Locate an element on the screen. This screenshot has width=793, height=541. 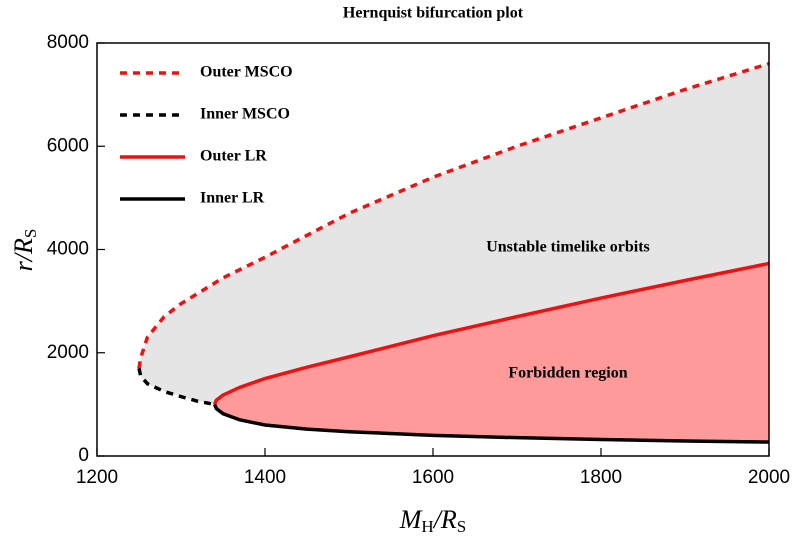
legend-label: Inner MSCO is located at coordinates (245, 114).